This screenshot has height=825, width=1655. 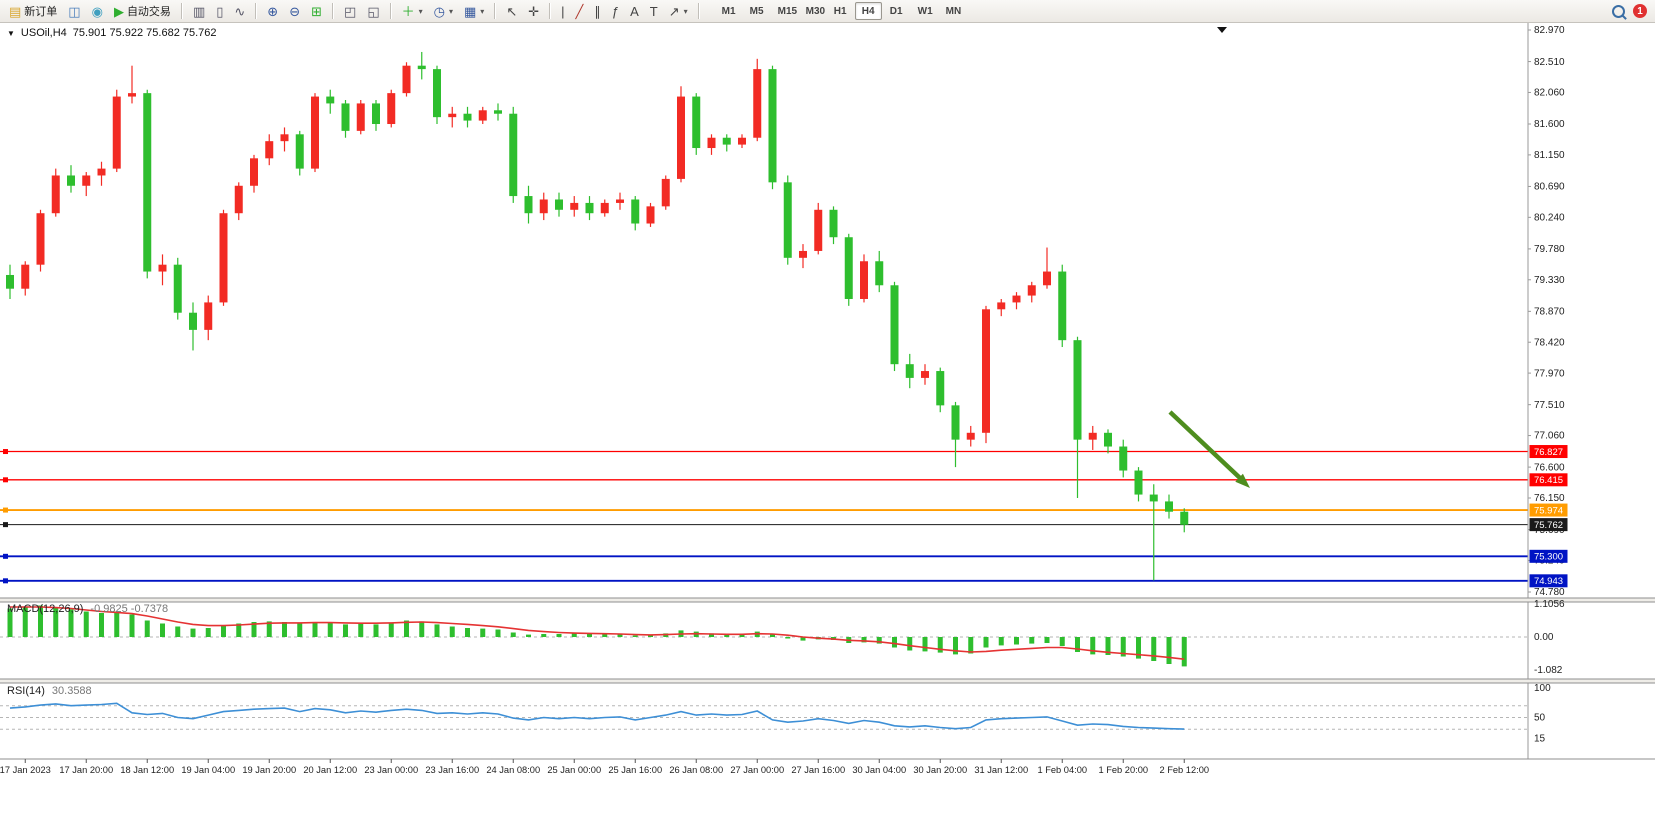 What do you see at coordinates (443, 11) in the screenshot?
I see `periods-button: ◷ ▾` at bounding box center [443, 11].